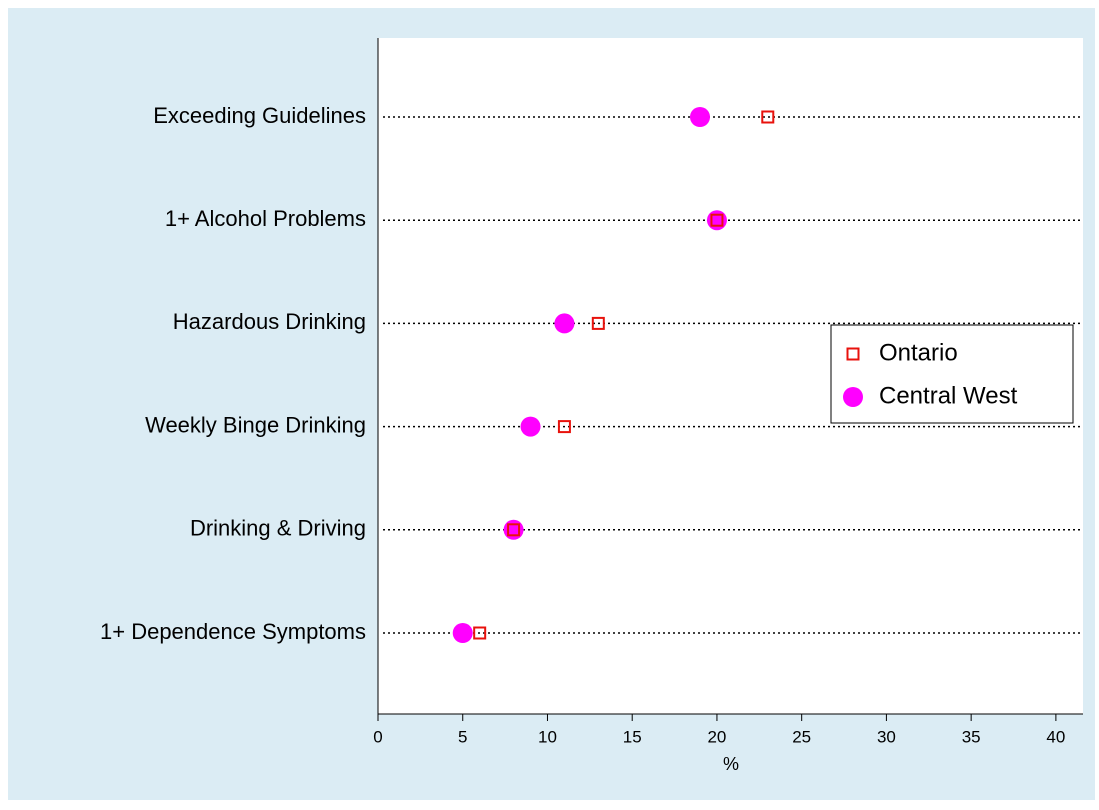 The height and width of the screenshot is (810, 1099). I want to click on y-tick-label: Exceeding Guidelines, so click(259, 115).